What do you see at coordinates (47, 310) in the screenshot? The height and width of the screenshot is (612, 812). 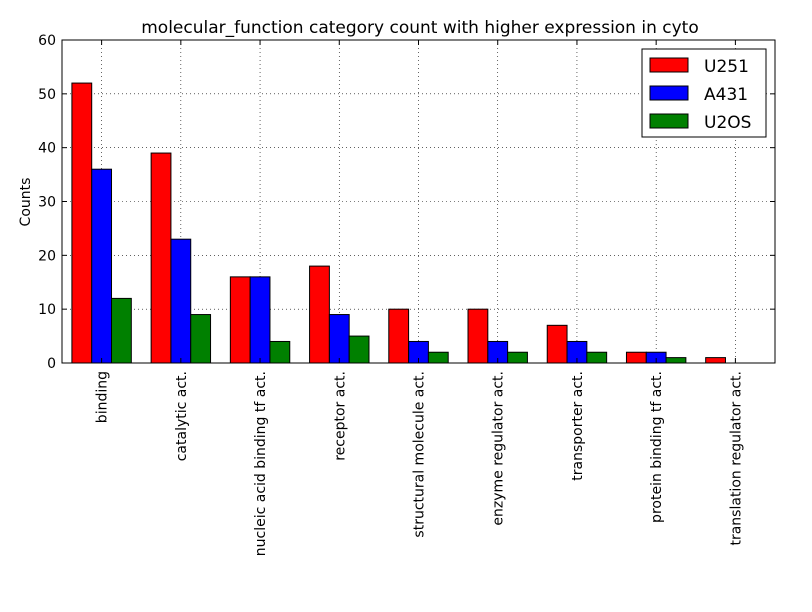 I see `y-tick-label: 10` at bounding box center [47, 310].